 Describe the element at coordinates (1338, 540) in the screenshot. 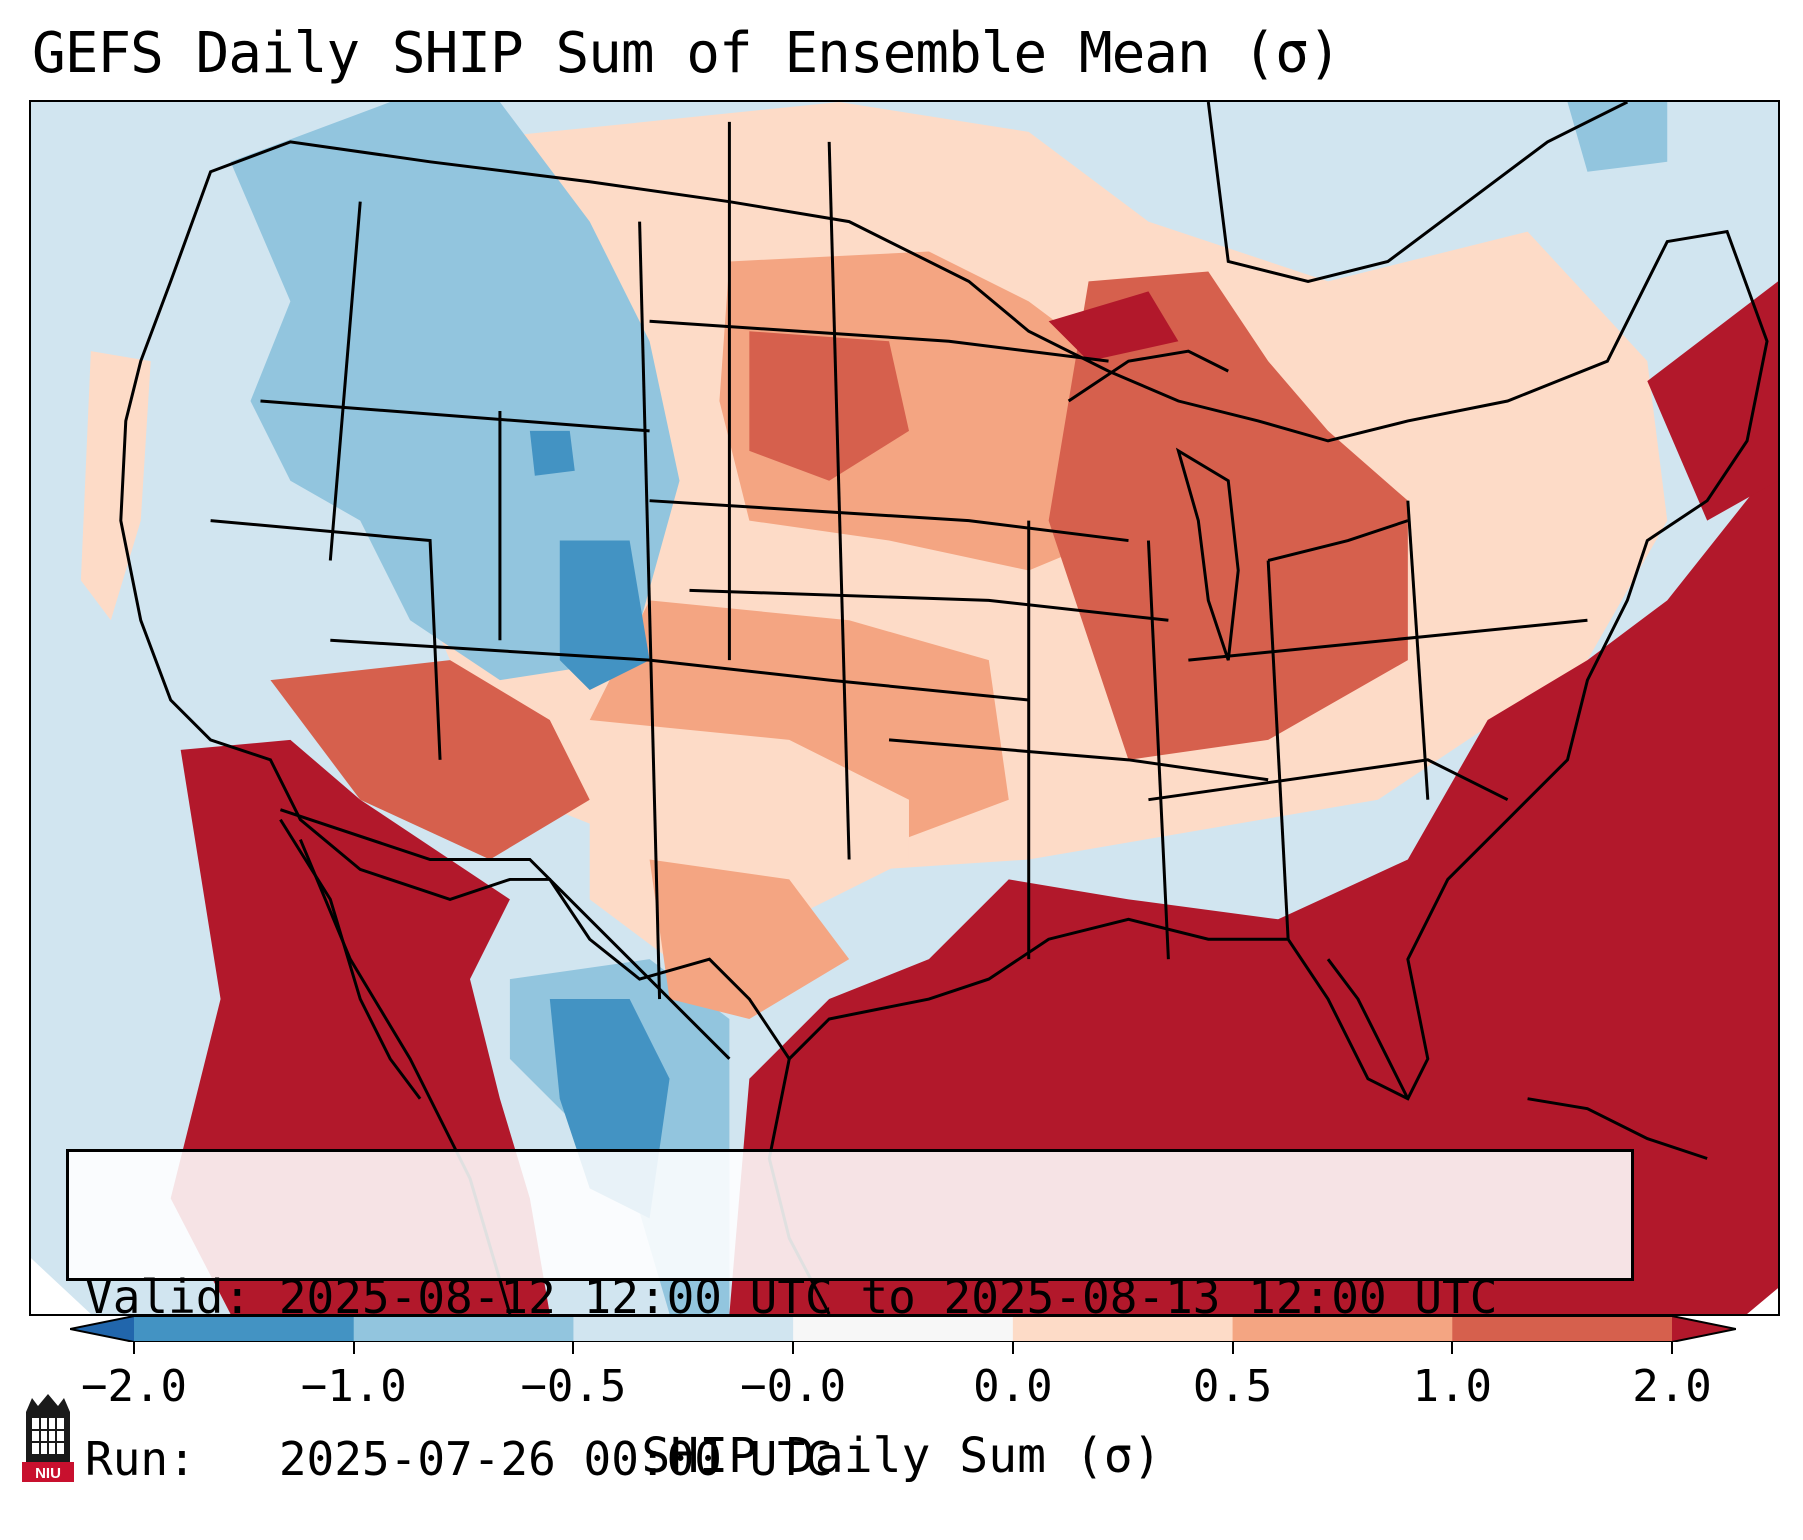

I see `lake-erie` at that location.